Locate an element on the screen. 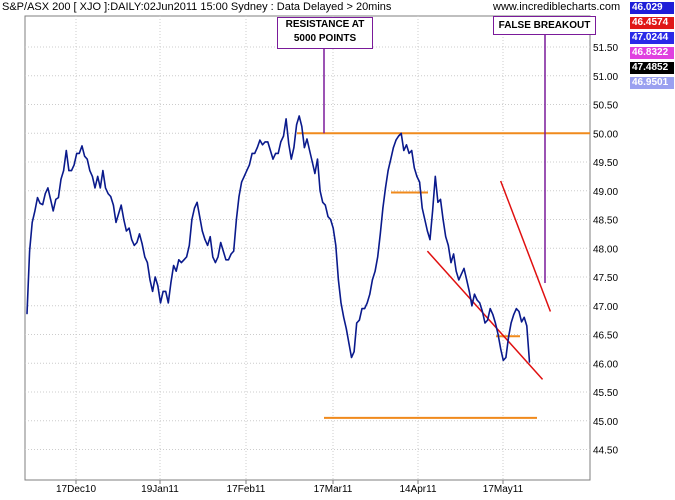  value-badge: 46.4574 is located at coordinates (652, 23).